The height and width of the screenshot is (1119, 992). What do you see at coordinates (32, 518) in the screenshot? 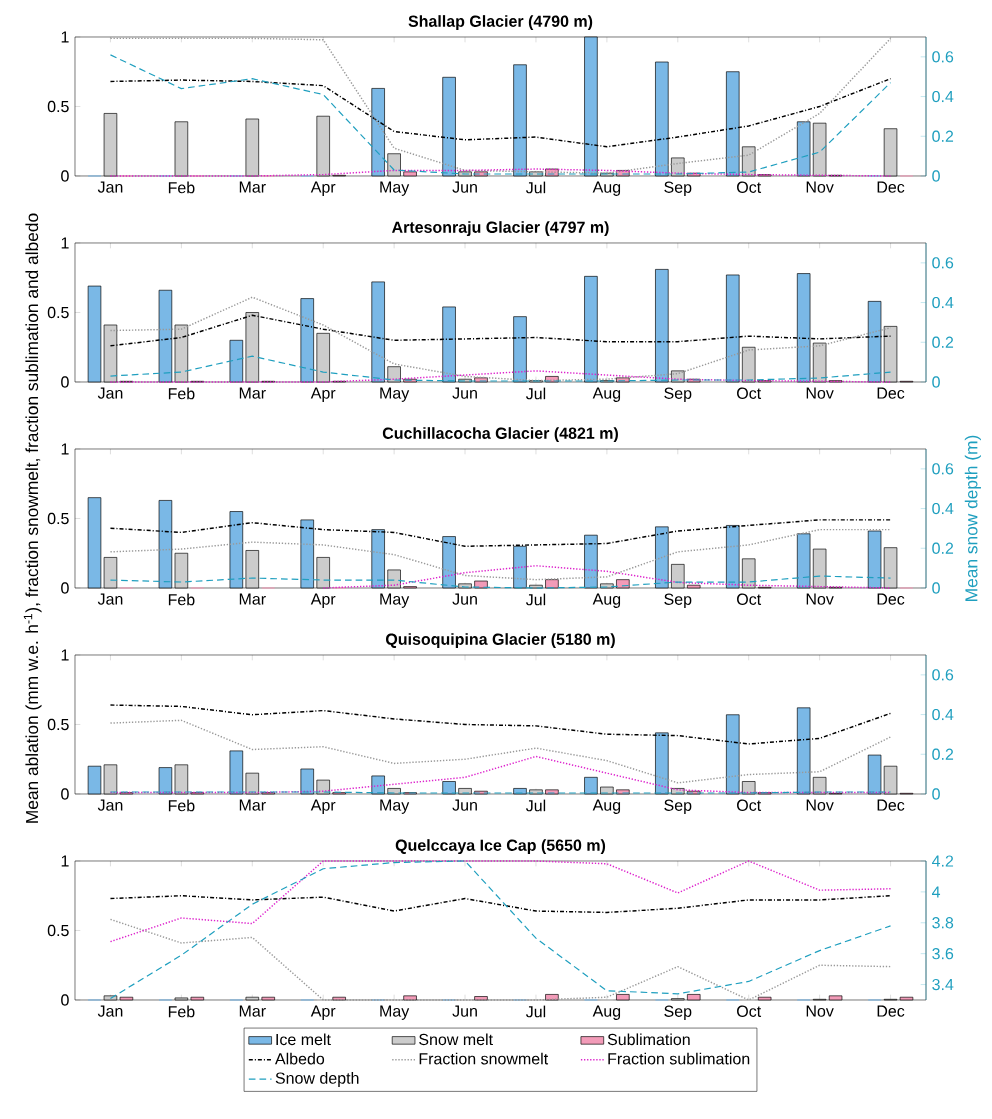
I see `y-axis-title: Mean ablation (mm w.e. h$^{-1}$), fraction snowmelt, fraction sublimation and albedo` at bounding box center [32, 518].